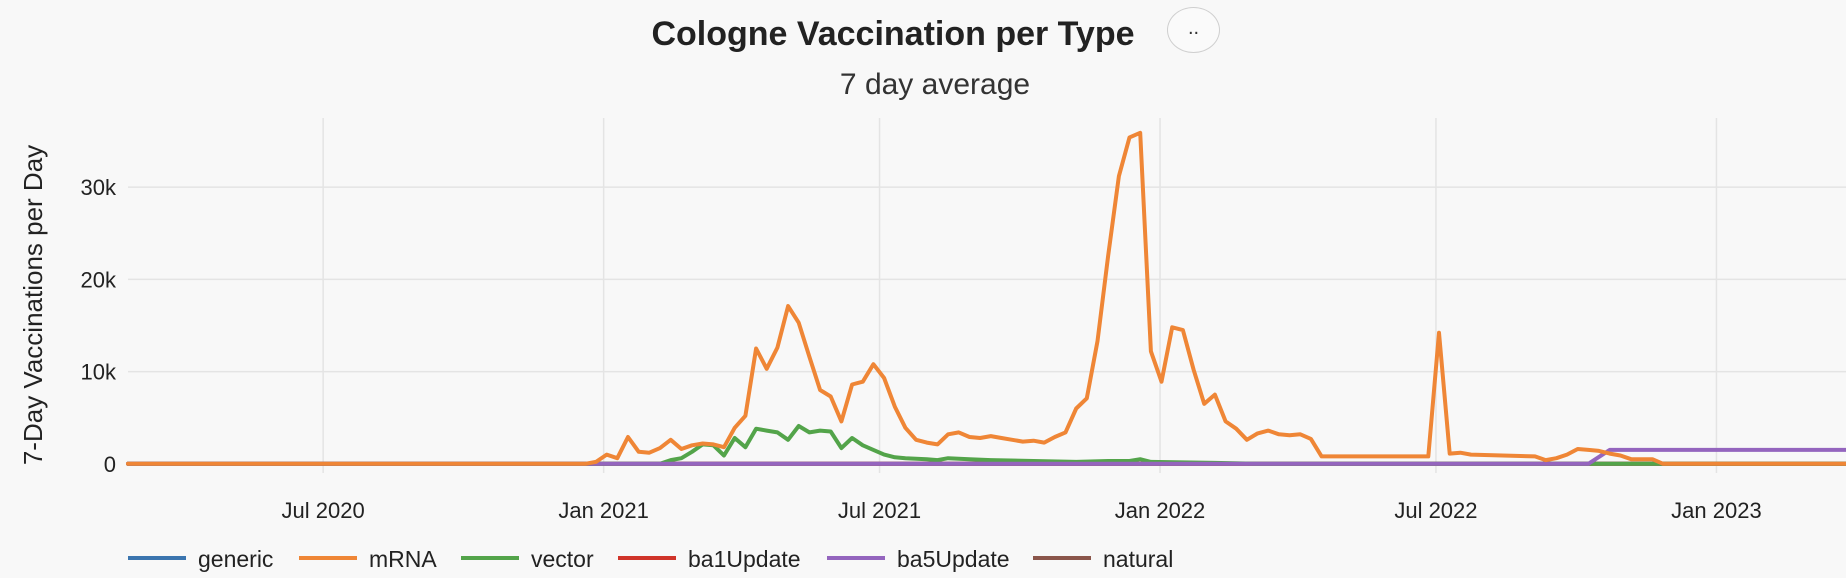 Image resolution: width=1846 pixels, height=578 pixels. I want to click on legend-item-generic: generic, so click(200, 559).